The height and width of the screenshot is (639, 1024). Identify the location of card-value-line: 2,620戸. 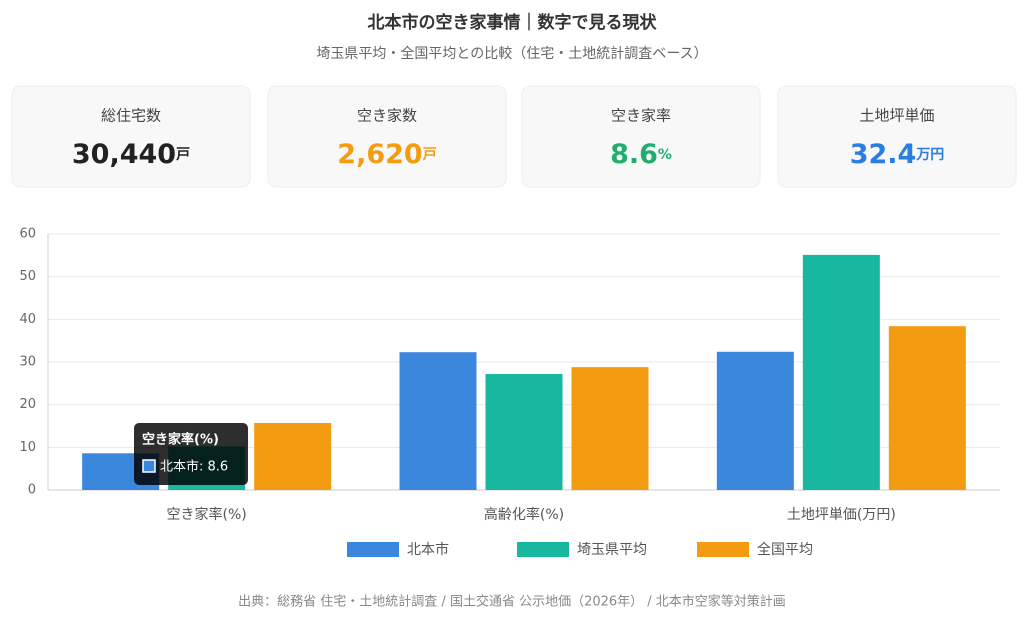
(386, 154).